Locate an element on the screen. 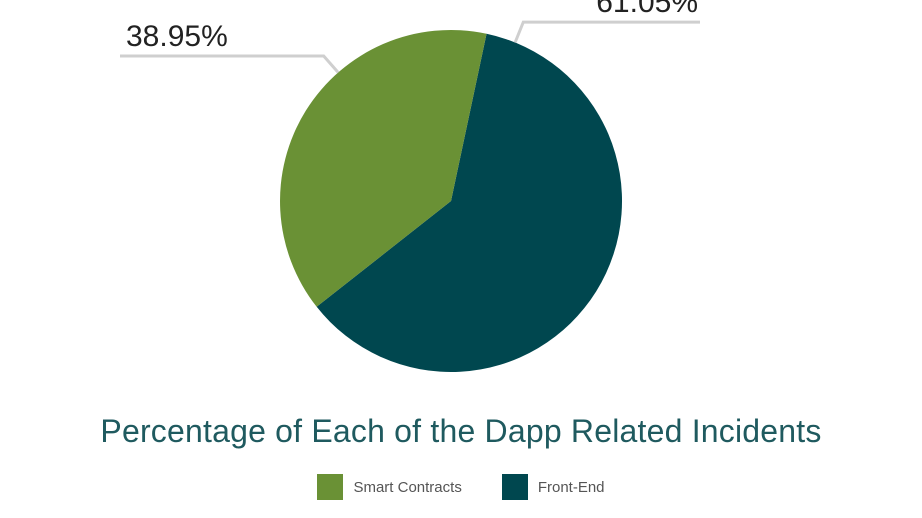  legend-label-smart-contracts: Smart Contracts is located at coordinates (407, 487).